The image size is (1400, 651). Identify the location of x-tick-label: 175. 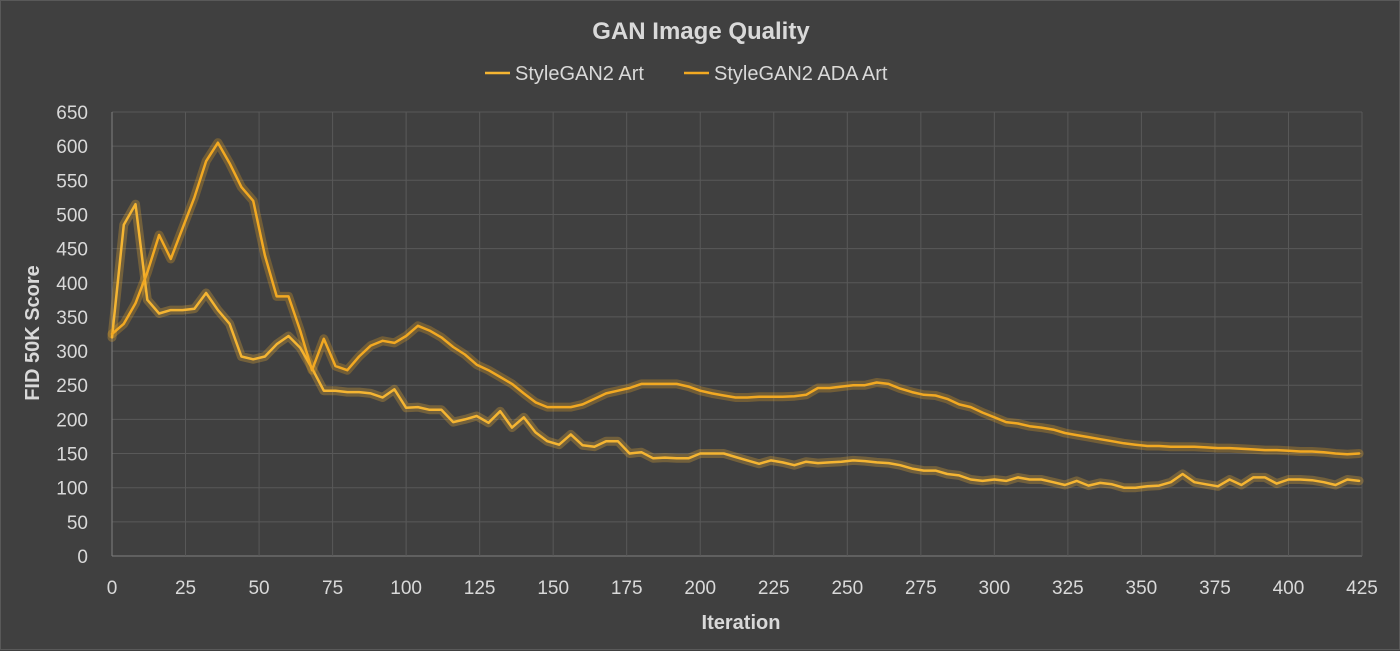
(627, 588).